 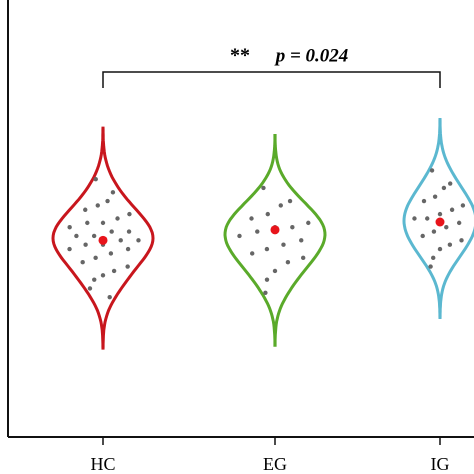 What do you see at coordinates (275, 464) in the screenshot?
I see `x-tick-label: EG` at bounding box center [275, 464].